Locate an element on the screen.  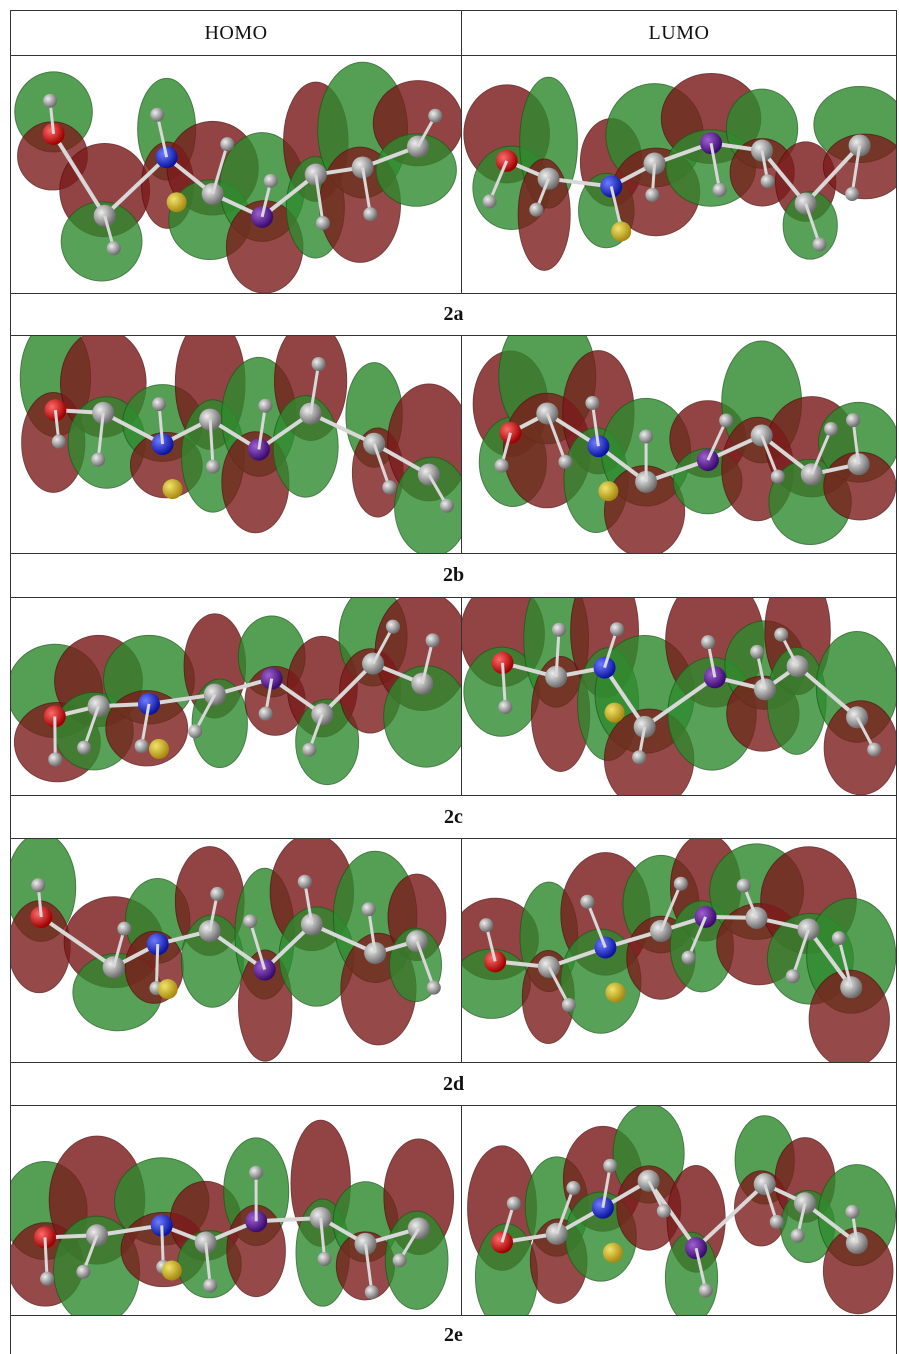
compound-label: 2a is located at coordinates (453, 314).